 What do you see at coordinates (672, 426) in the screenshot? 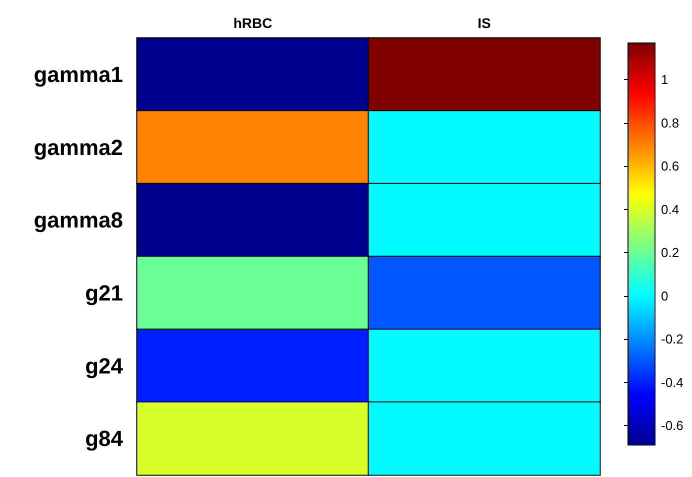
I see `color-bar-label: -0.6` at bounding box center [672, 426].